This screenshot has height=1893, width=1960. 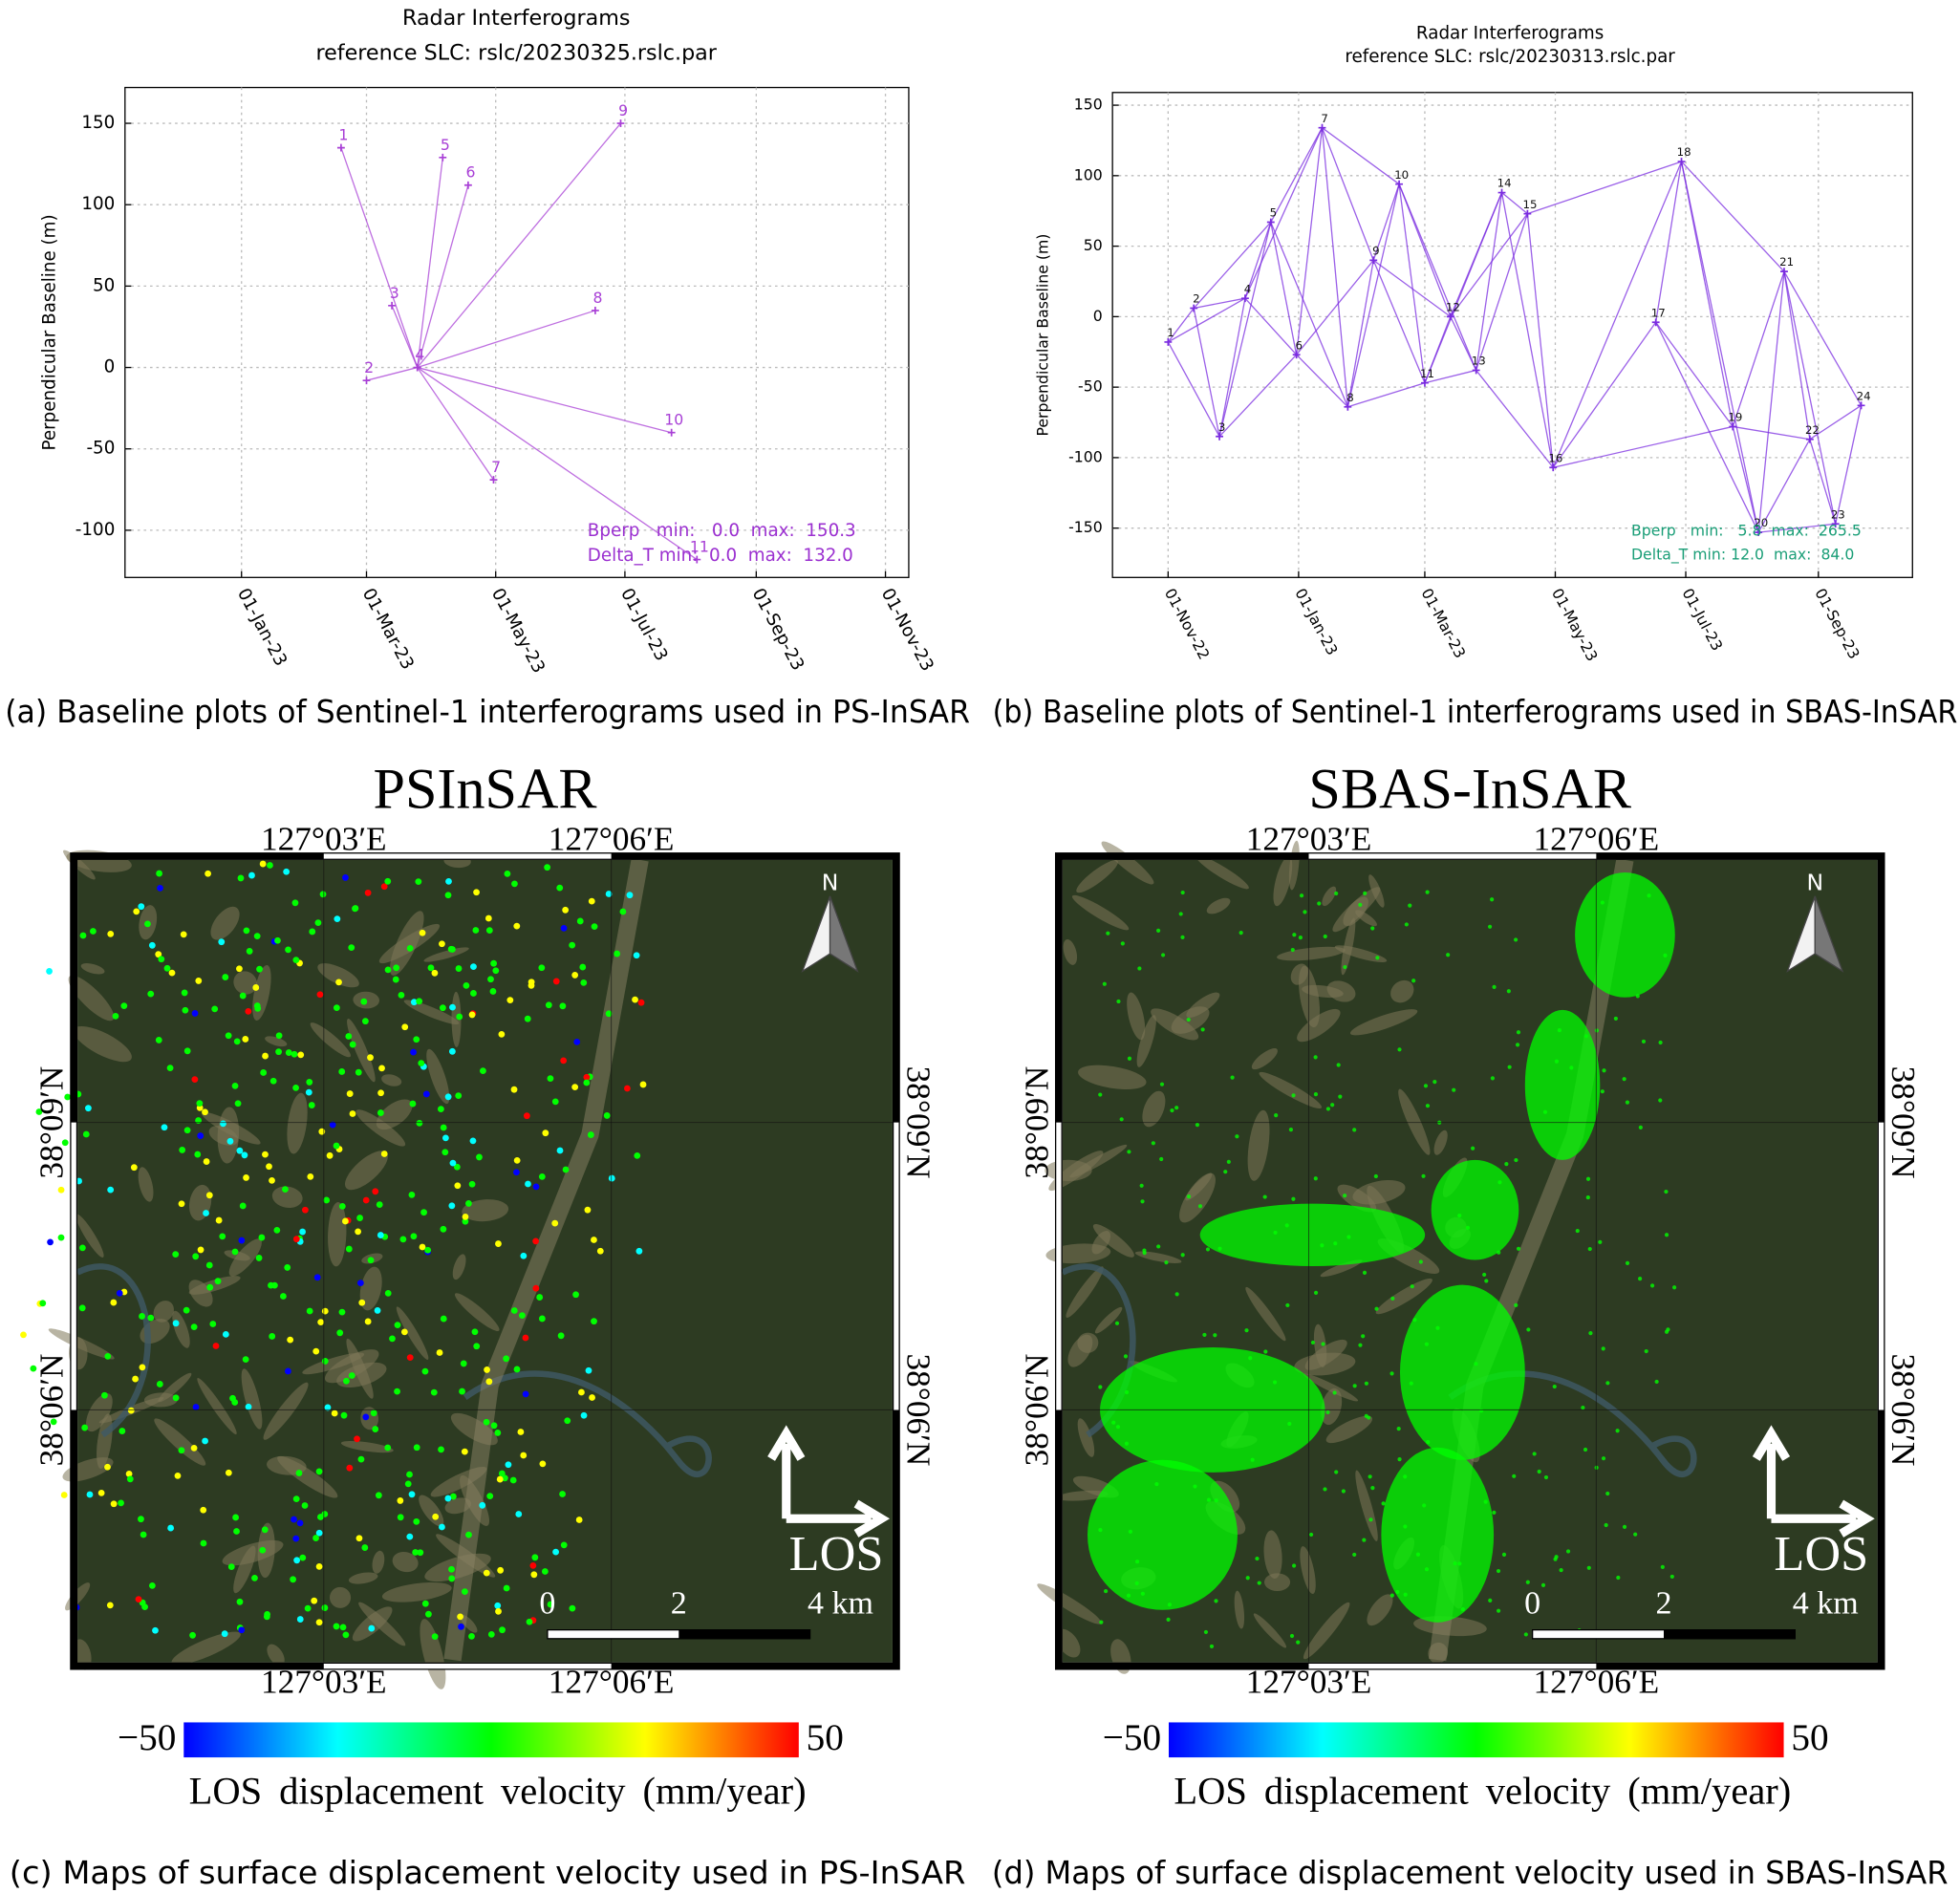 I want to click on stats-annotation: Bperp min: 0.0 max: 150.3, so click(x=722, y=531).